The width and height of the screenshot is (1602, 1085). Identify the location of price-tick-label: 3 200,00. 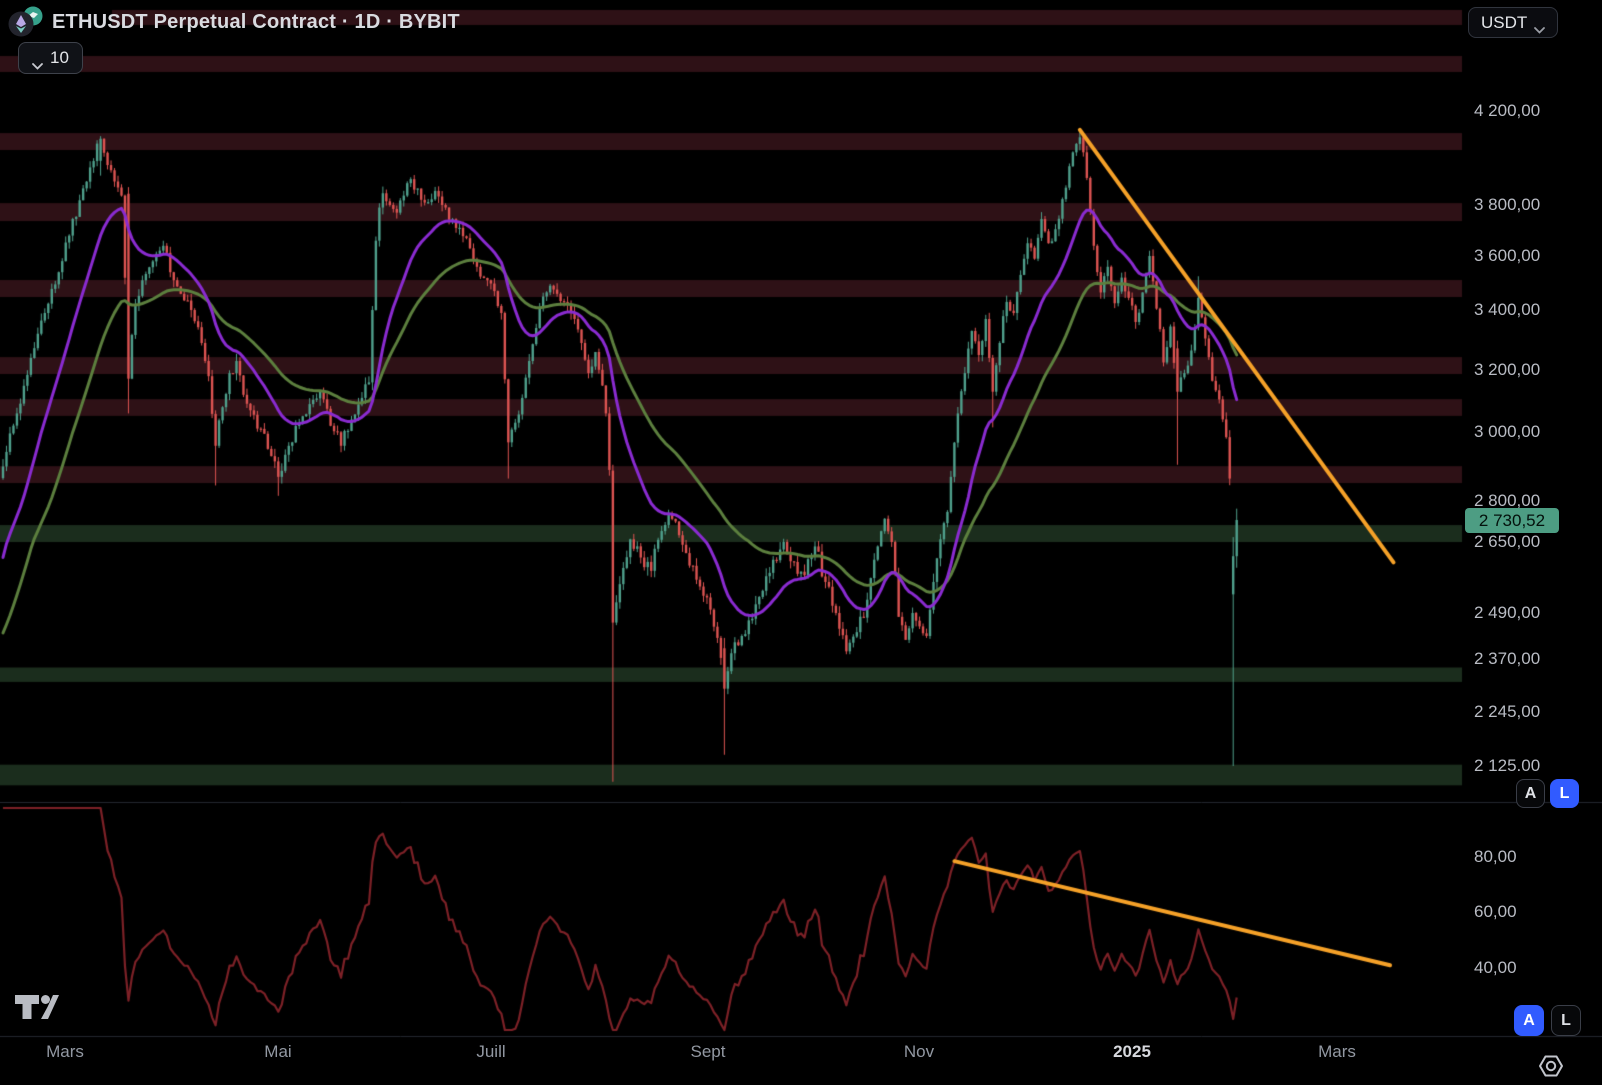
(1507, 369).